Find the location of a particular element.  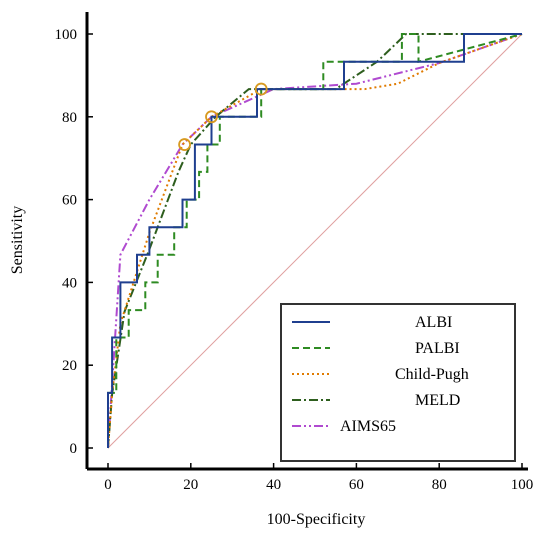

x-tick-label: 100 is located at coordinates (522, 485).